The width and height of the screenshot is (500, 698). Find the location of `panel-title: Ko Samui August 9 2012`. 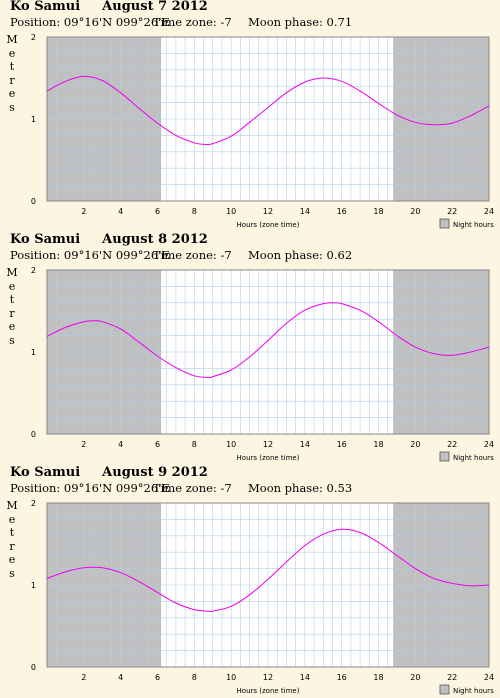

panel-title: Ko Samui August 9 2012 is located at coordinates (109, 472).